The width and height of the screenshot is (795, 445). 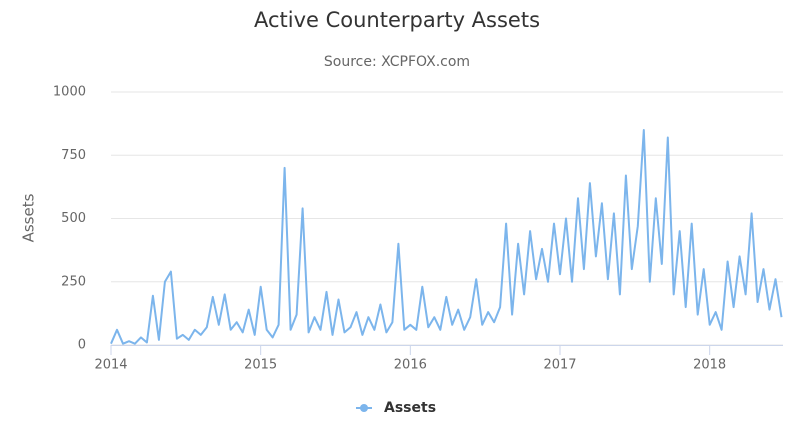 I want to click on y-tick-label: 500, so click(x=73, y=218).